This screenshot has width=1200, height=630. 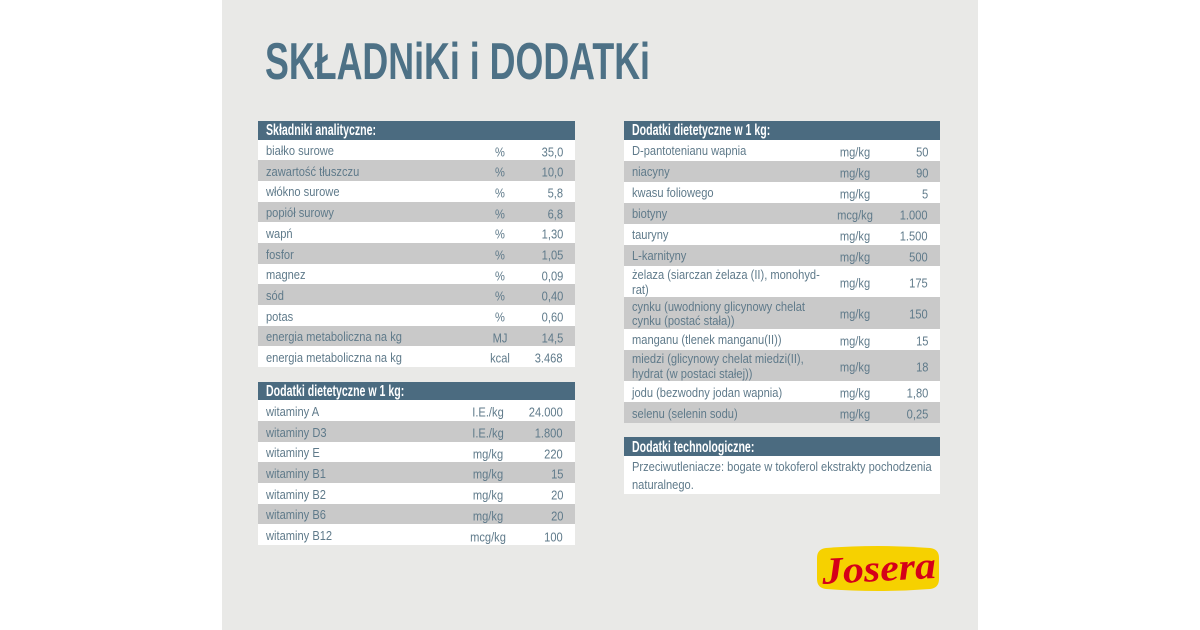 I want to click on svg-text: Josera, so click(x=878, y=568).